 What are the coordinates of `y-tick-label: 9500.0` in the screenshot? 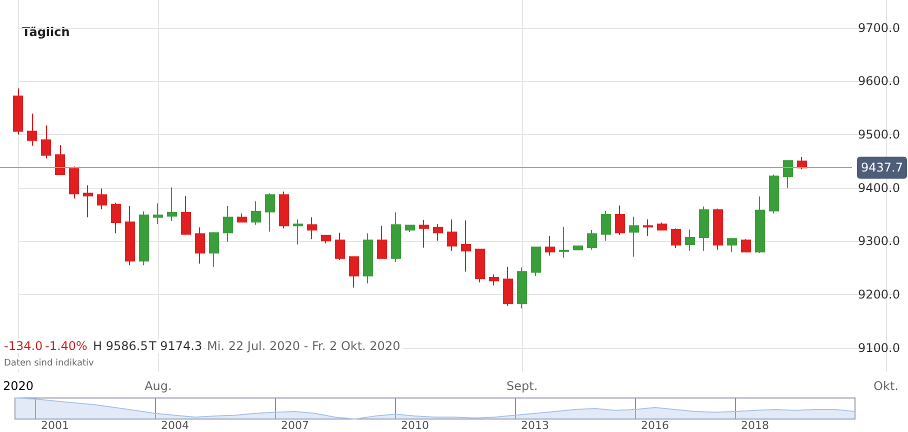 It's located at (879, 134).